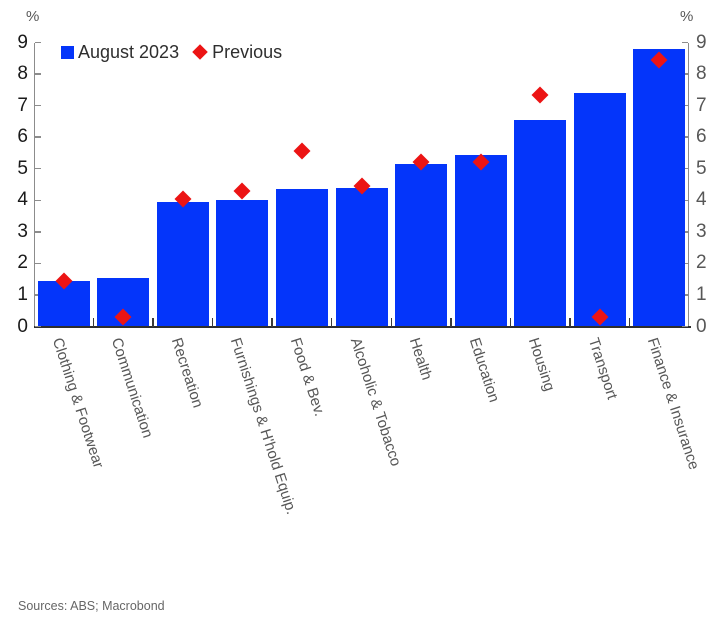 The height and width of the screenshot is (626, 724). What do you see at coordinates (22, 42) in the screenshot?
I see `y-tick-label-left: 9` at bounding box center [22, 42].